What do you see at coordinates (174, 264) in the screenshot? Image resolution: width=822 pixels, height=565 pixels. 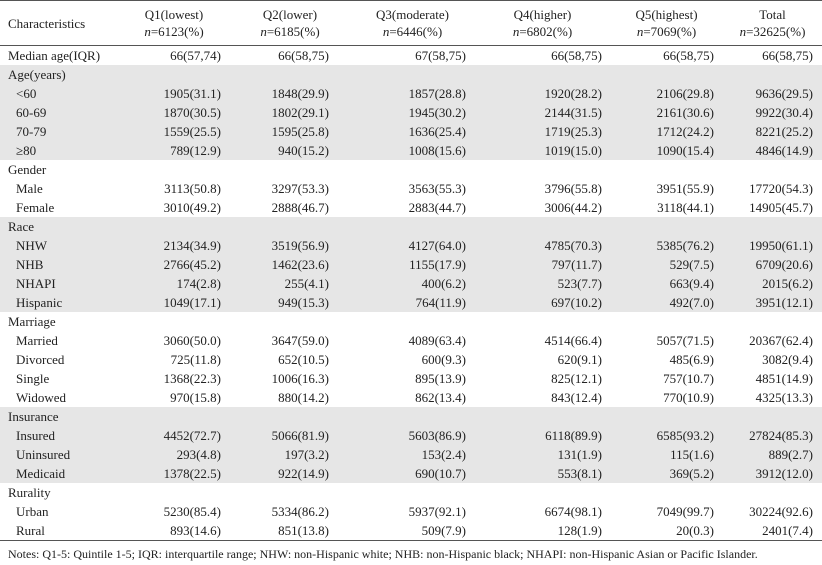 I see `cell: 2766(45.2)` at bounding box center [174, 264].